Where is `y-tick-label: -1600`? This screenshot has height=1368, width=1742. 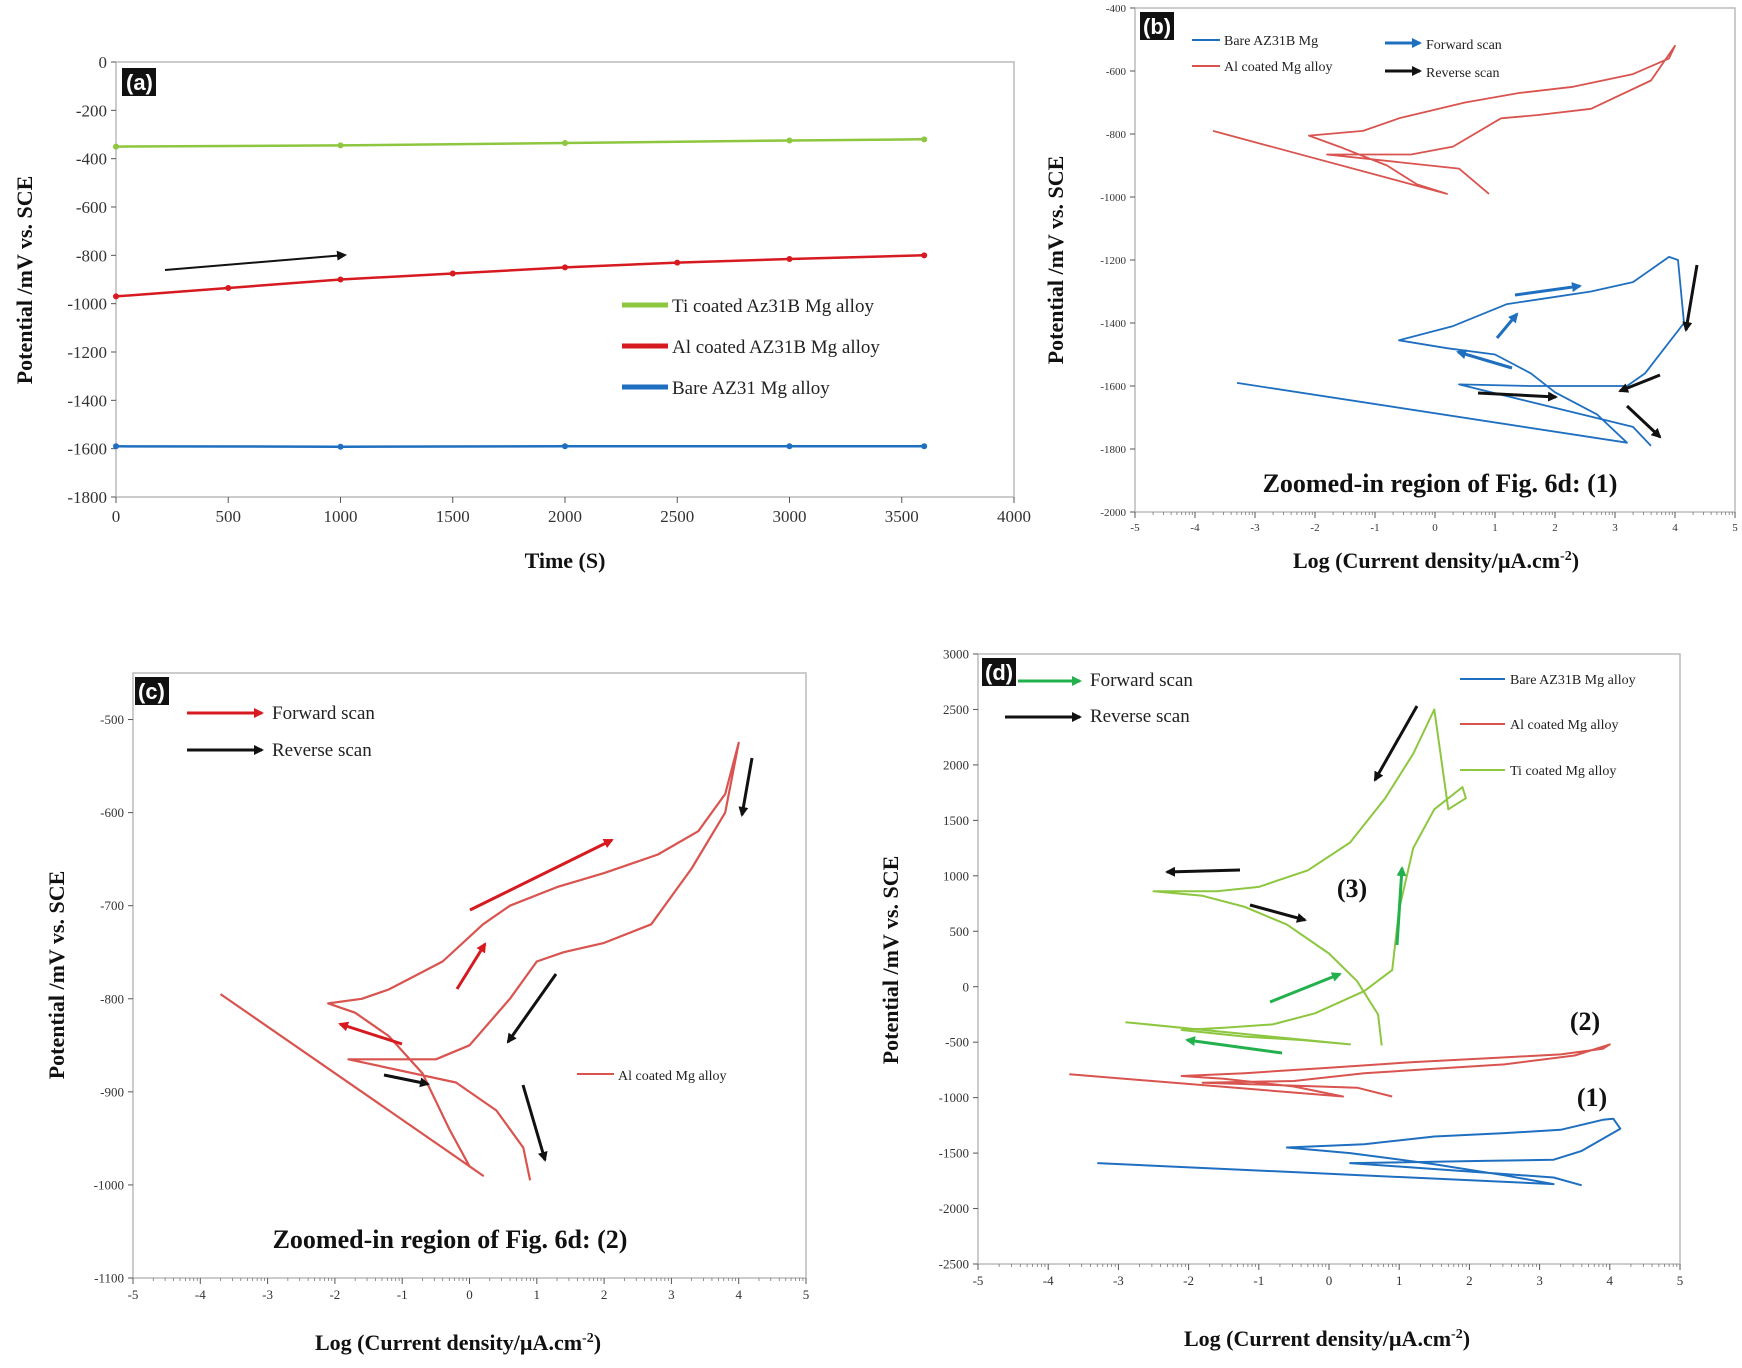 y-tick-label: -1600 is located at coordinates (87, 449).